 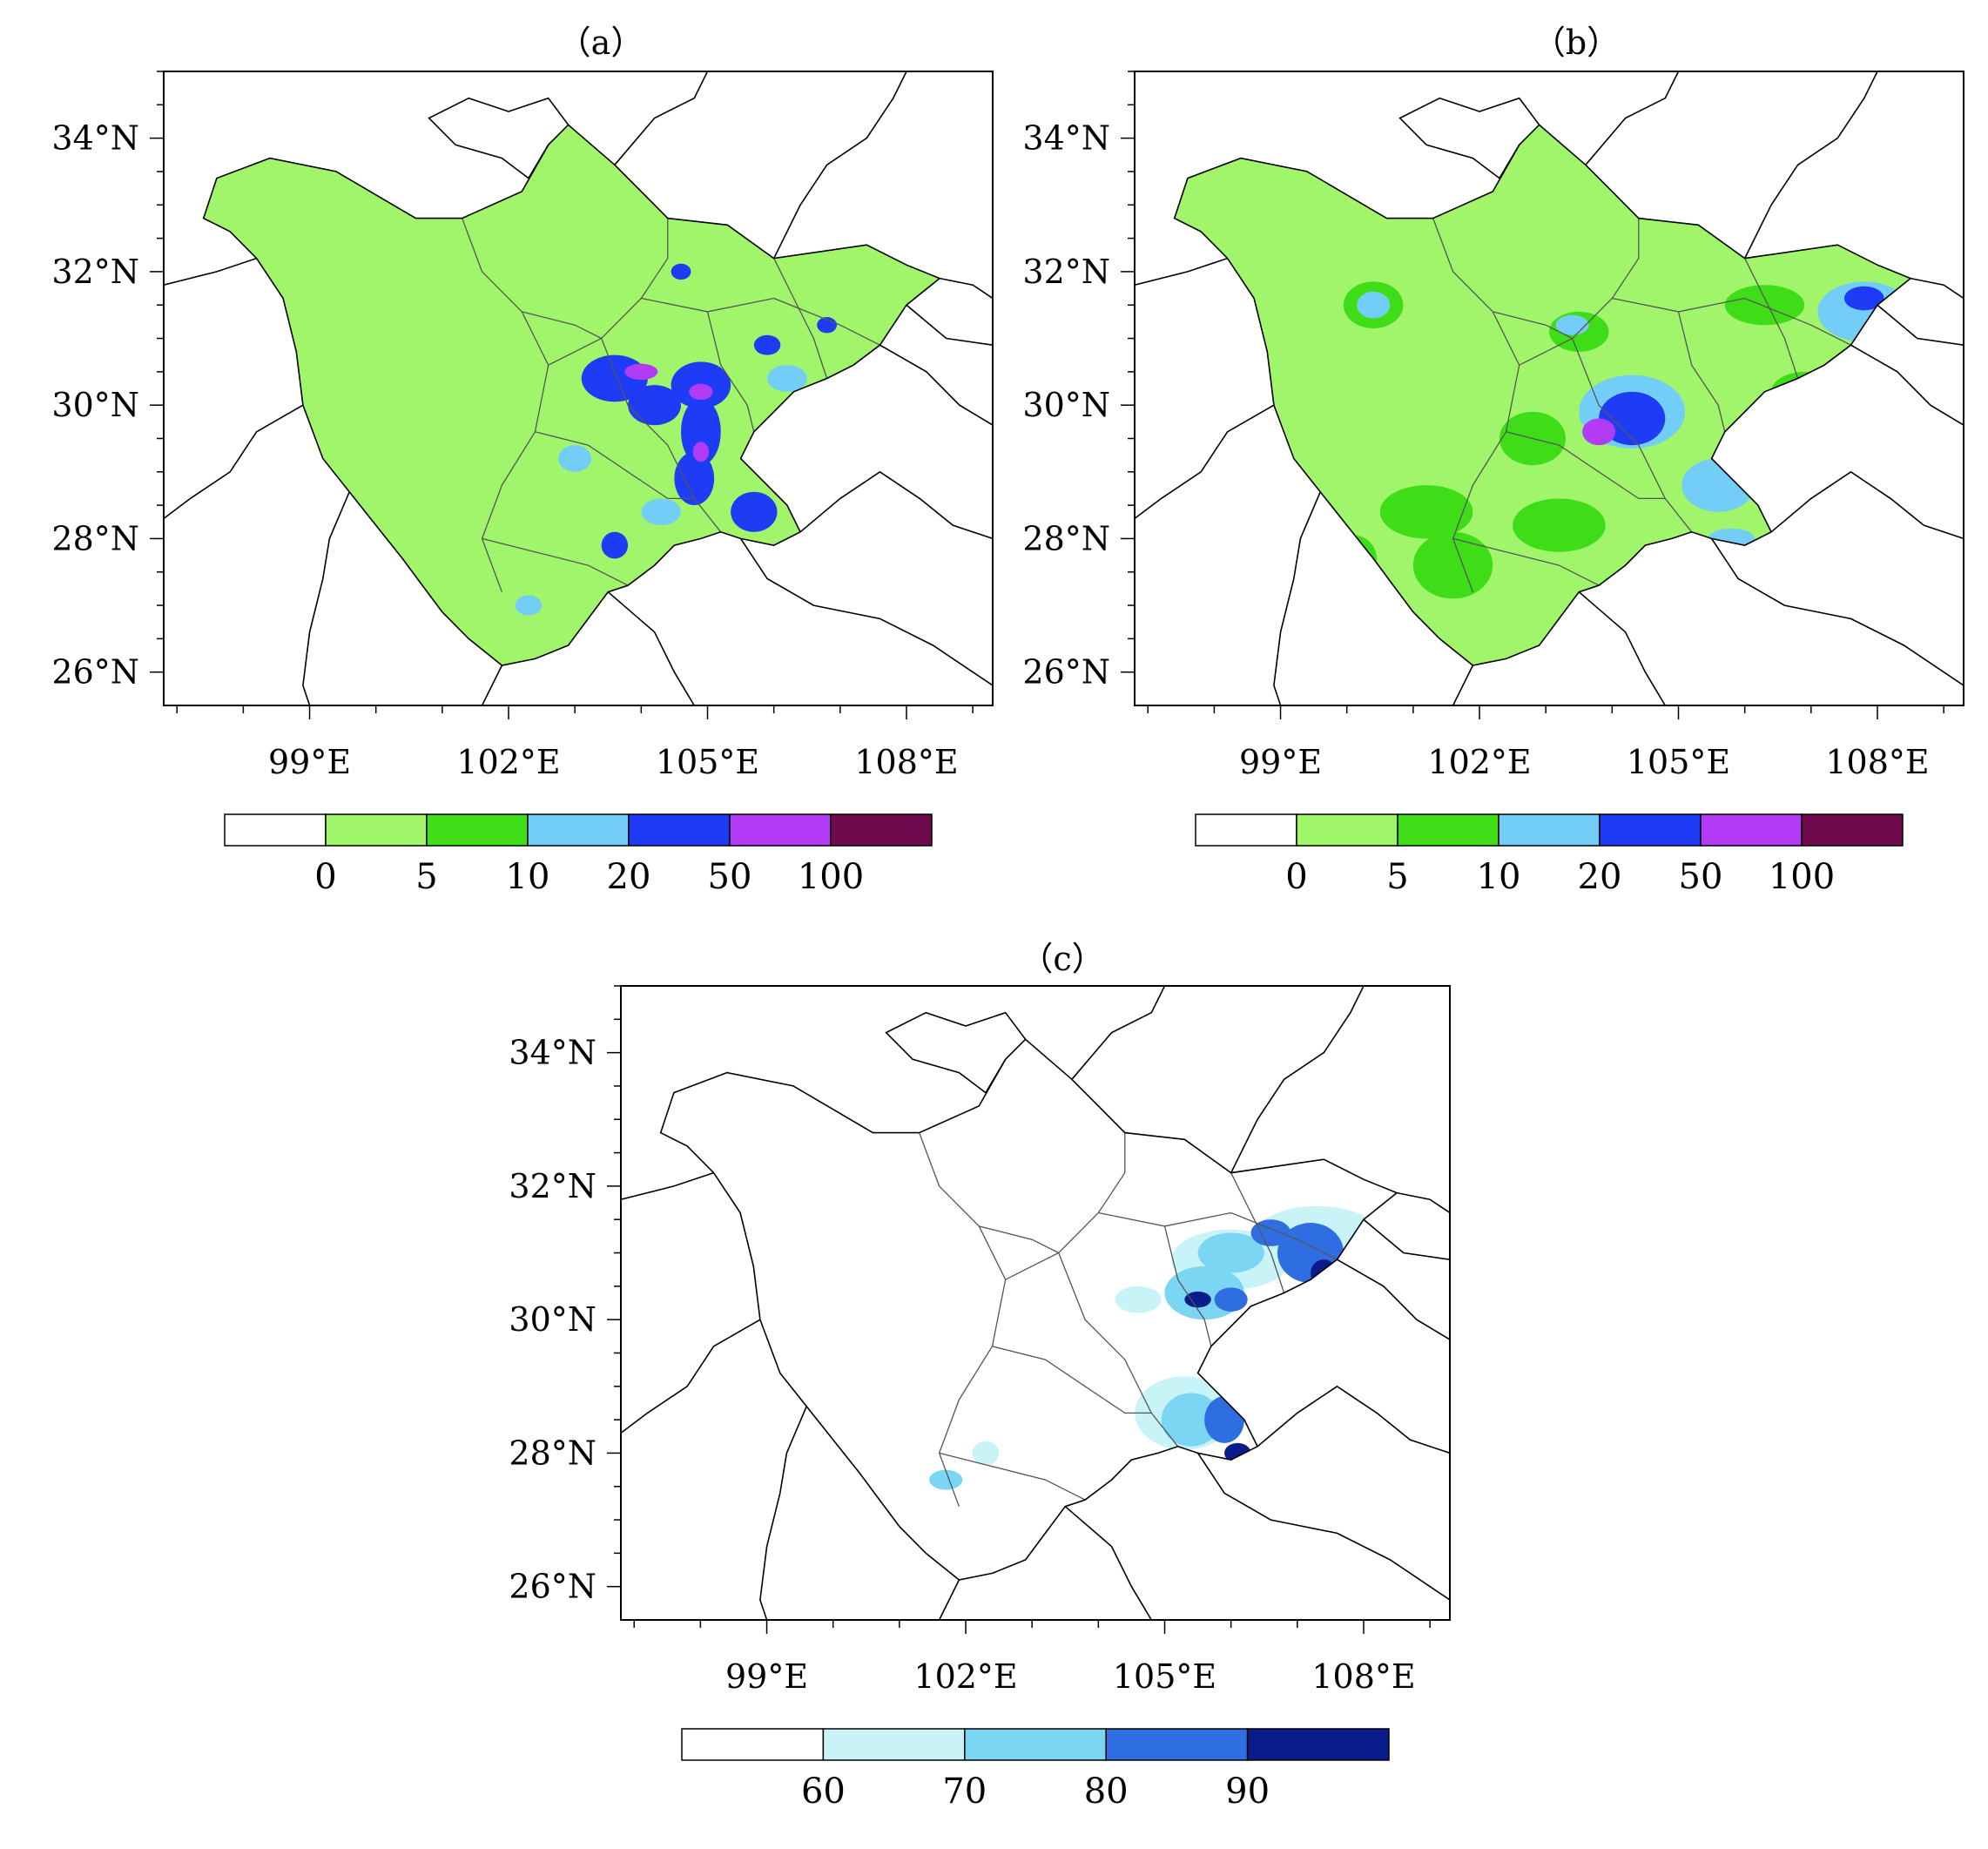 What do you see at coordinates (600, 43) in the screenshot?
I see `panel-a-title: （a）` at bounding box center [600, 43].